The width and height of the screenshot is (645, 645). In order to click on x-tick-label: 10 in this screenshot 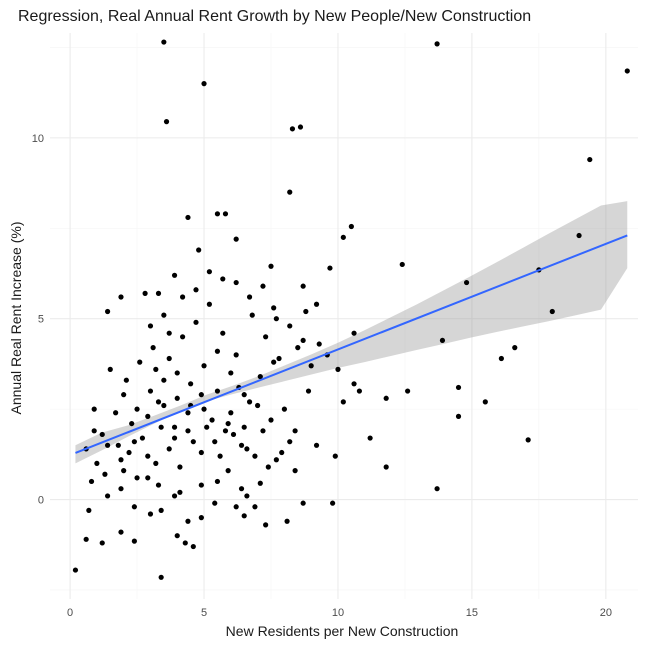, I will do `click(338, 613)`.